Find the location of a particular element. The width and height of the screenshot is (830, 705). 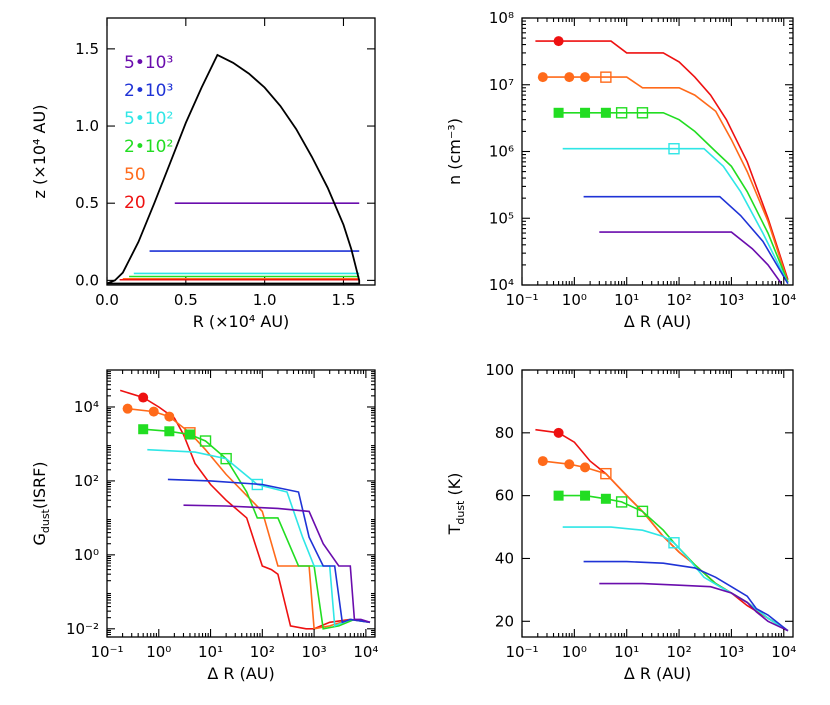

x-axis-label: R (×10⁴ AU) is located at coordinates (241, 321).